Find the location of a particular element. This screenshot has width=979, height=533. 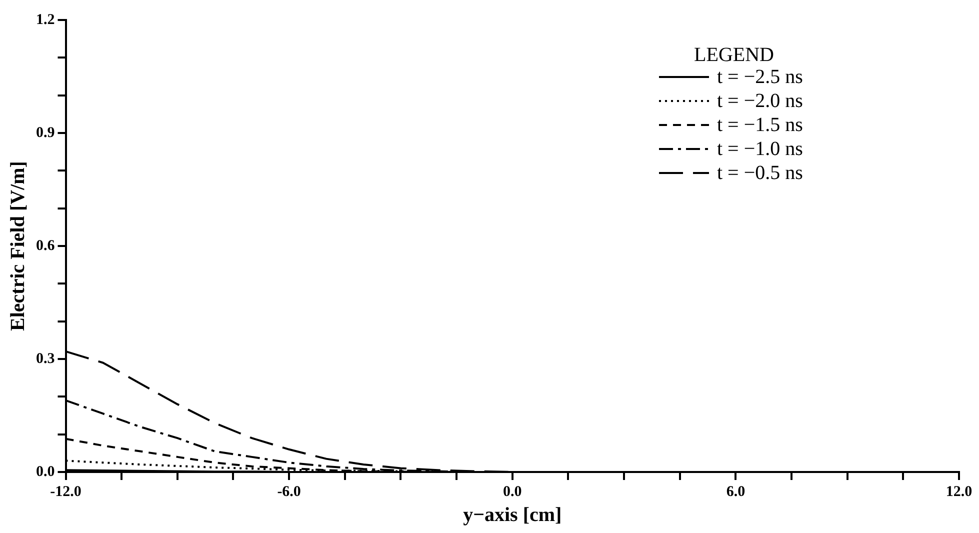

y-tick-label: 1.2 is located at coordinates (45, 20).